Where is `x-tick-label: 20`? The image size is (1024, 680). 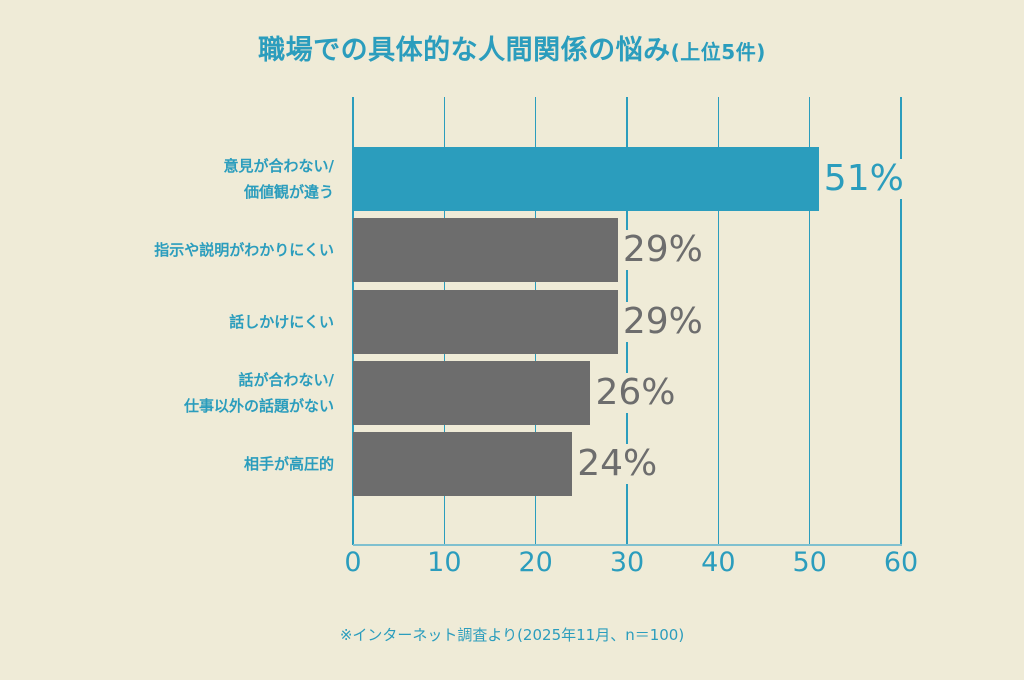
x-tick-label: 20 is located at coordinates (535, 562).